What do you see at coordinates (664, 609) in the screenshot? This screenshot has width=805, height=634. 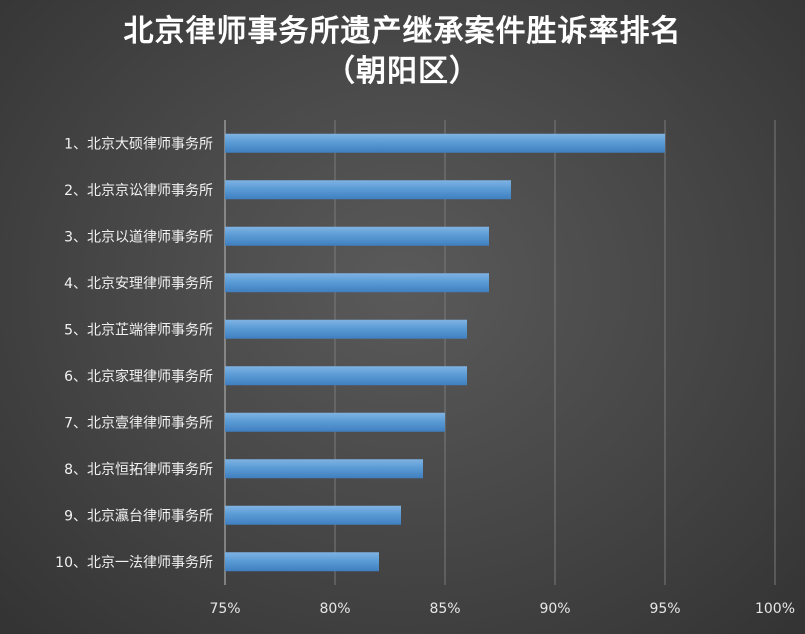 I see `x-tick-label: 95%` at bounding box center [664, 609].